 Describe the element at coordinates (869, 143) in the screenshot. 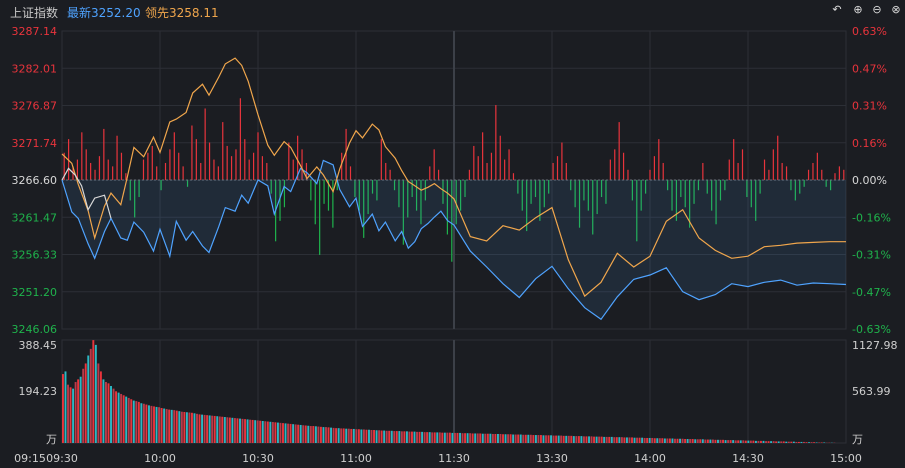

I see `percent-tick-label: 0.16%` at that location.